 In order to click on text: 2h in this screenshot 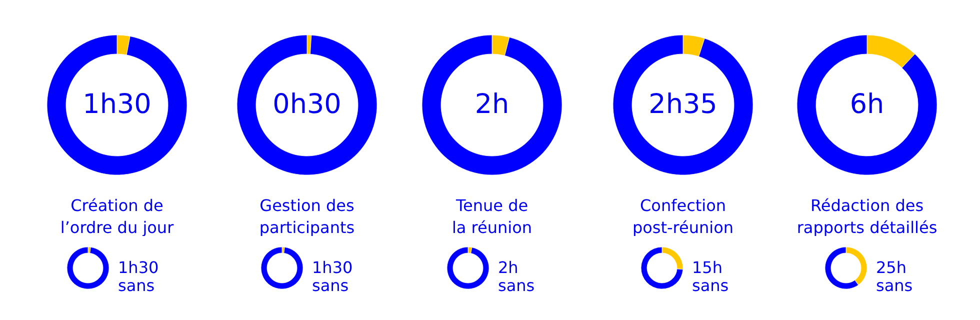, I will do `click(492, 104)`.